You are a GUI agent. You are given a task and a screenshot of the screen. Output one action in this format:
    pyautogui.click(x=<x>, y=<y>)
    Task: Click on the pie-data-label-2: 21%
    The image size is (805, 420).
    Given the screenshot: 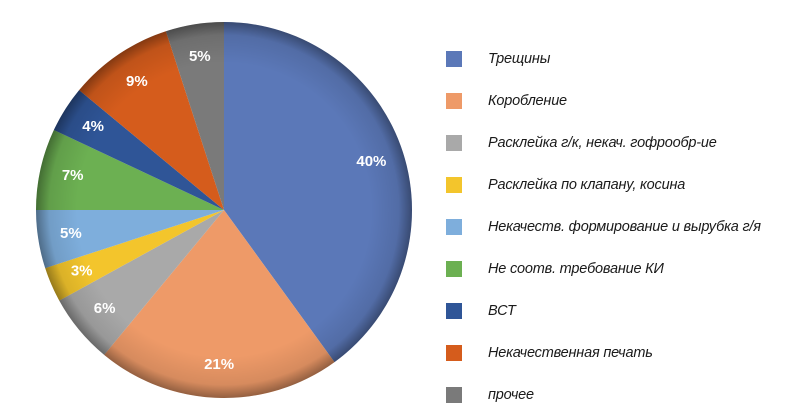 What is the action you would take?
    pyautogui.click(x=219, y=364)
    